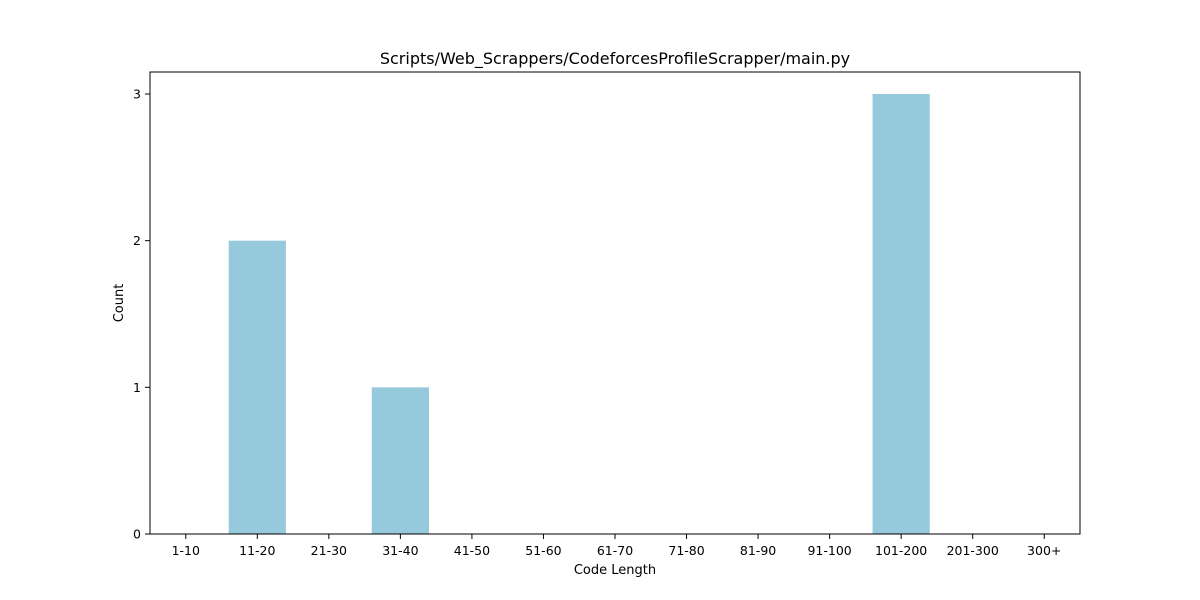 This screenshot has width=1200, height=600. Describe the element at coordinates (137, 387) in the screenshot. I see `y-tick-label: 1` at that location.